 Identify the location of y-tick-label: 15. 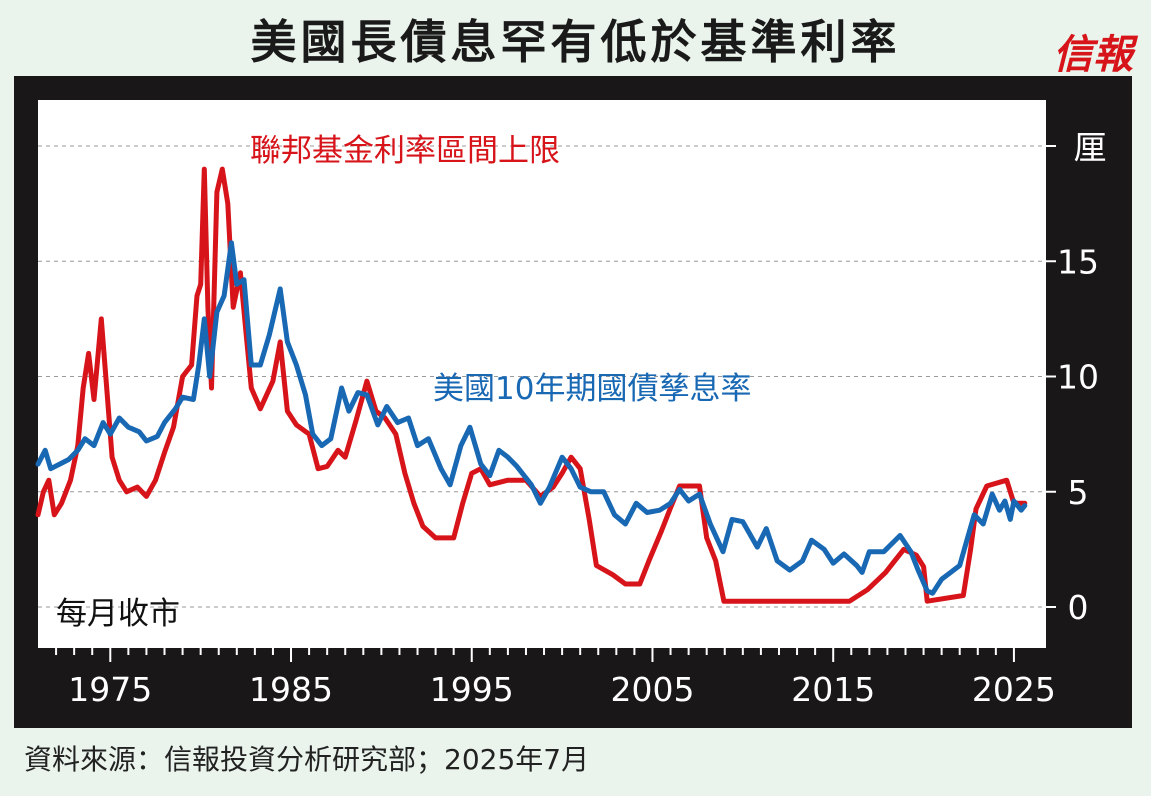
(1078, 261).